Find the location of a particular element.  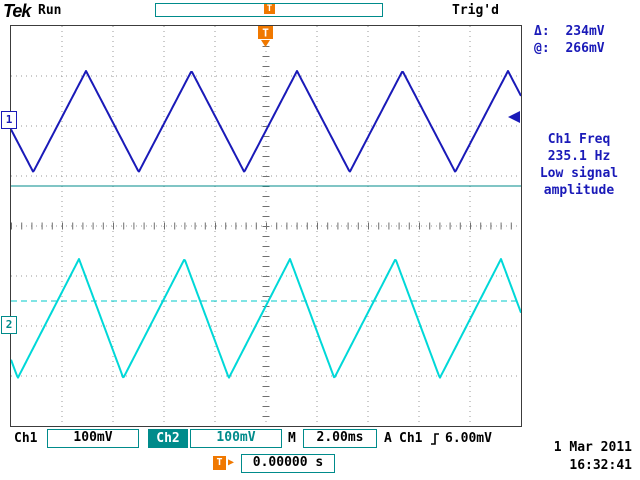

ch2-ground-marker: 2 is located at coordinates (9, 325).